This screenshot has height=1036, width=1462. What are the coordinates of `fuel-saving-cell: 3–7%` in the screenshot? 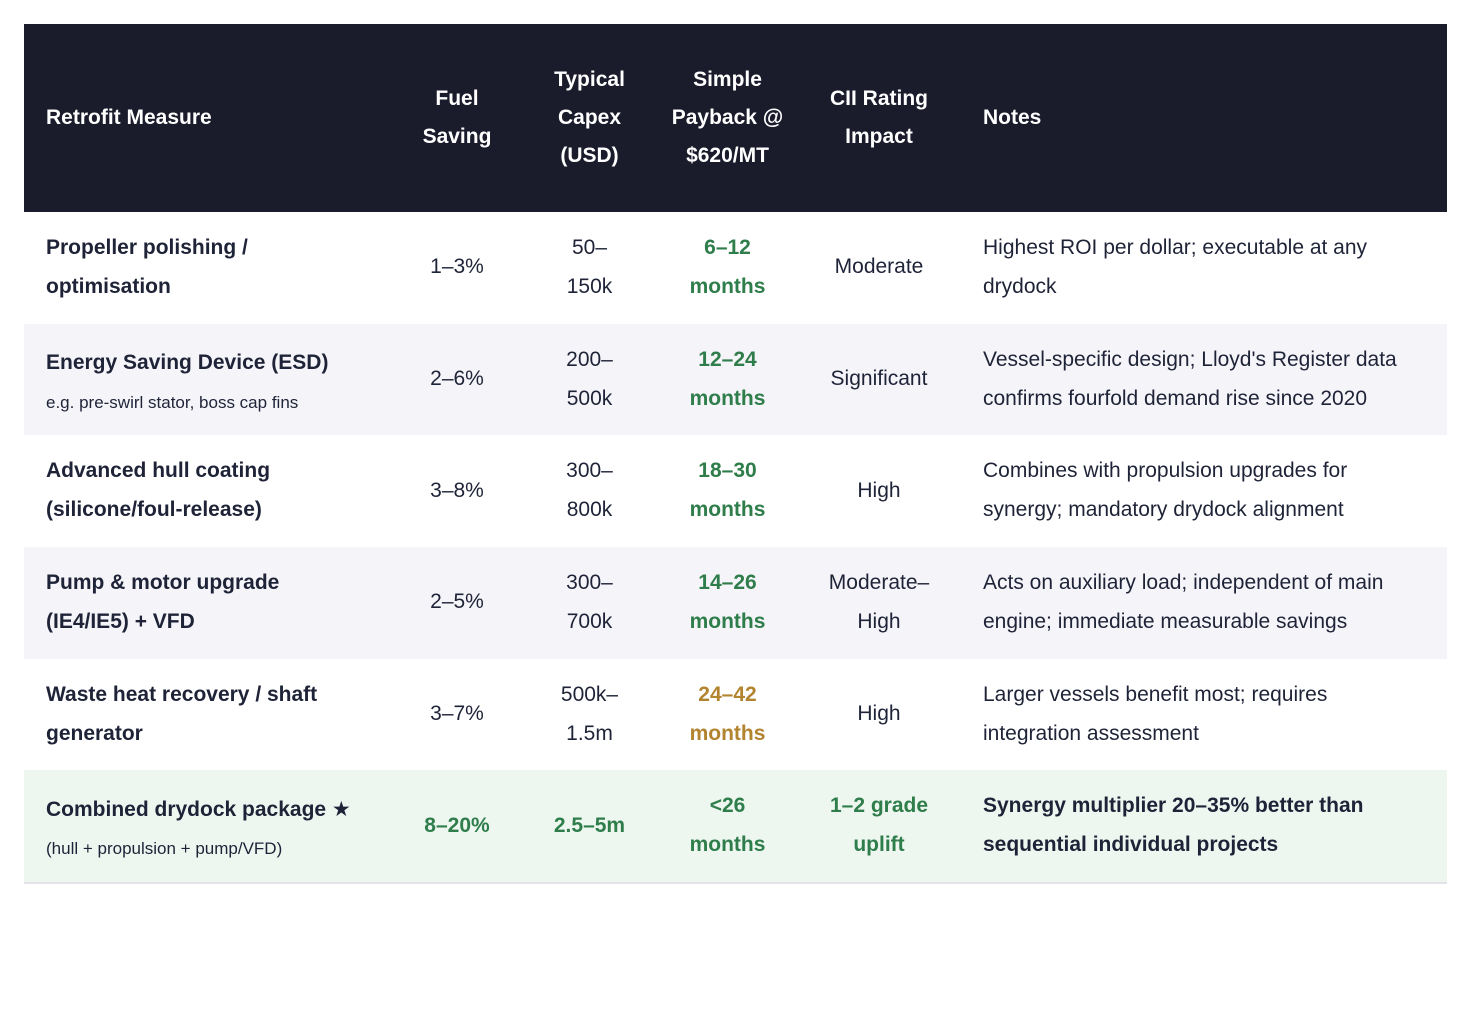 It's located at (457, 714).